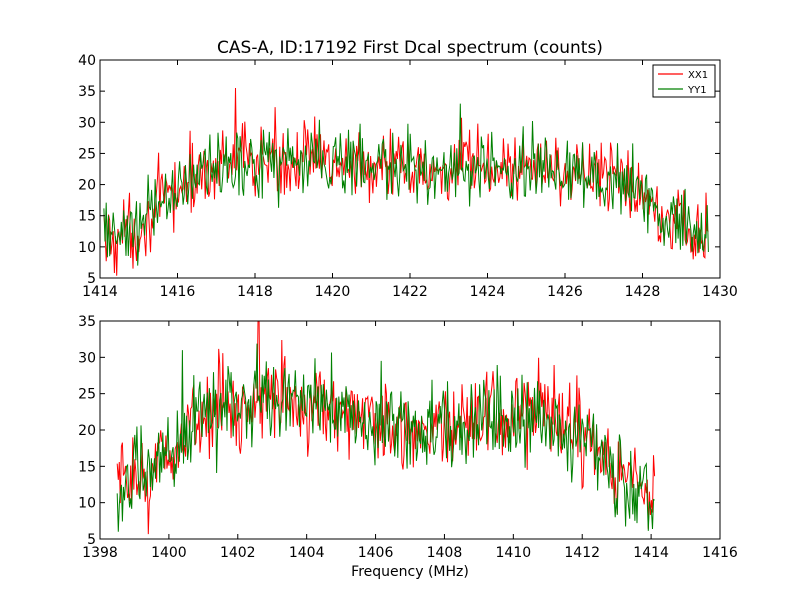 The width and height of the screenshot is (800, 600). Describe the element at coordinates (169, 553) in the screenshot. I see `x-tick-label: 1400` at that location.